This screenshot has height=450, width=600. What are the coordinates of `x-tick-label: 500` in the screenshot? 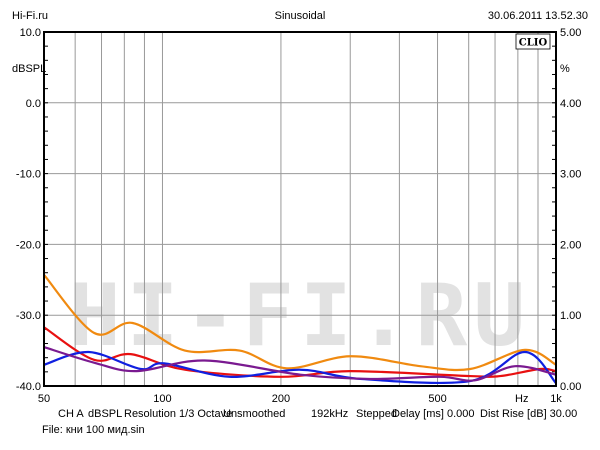 It's located at (437, 399).